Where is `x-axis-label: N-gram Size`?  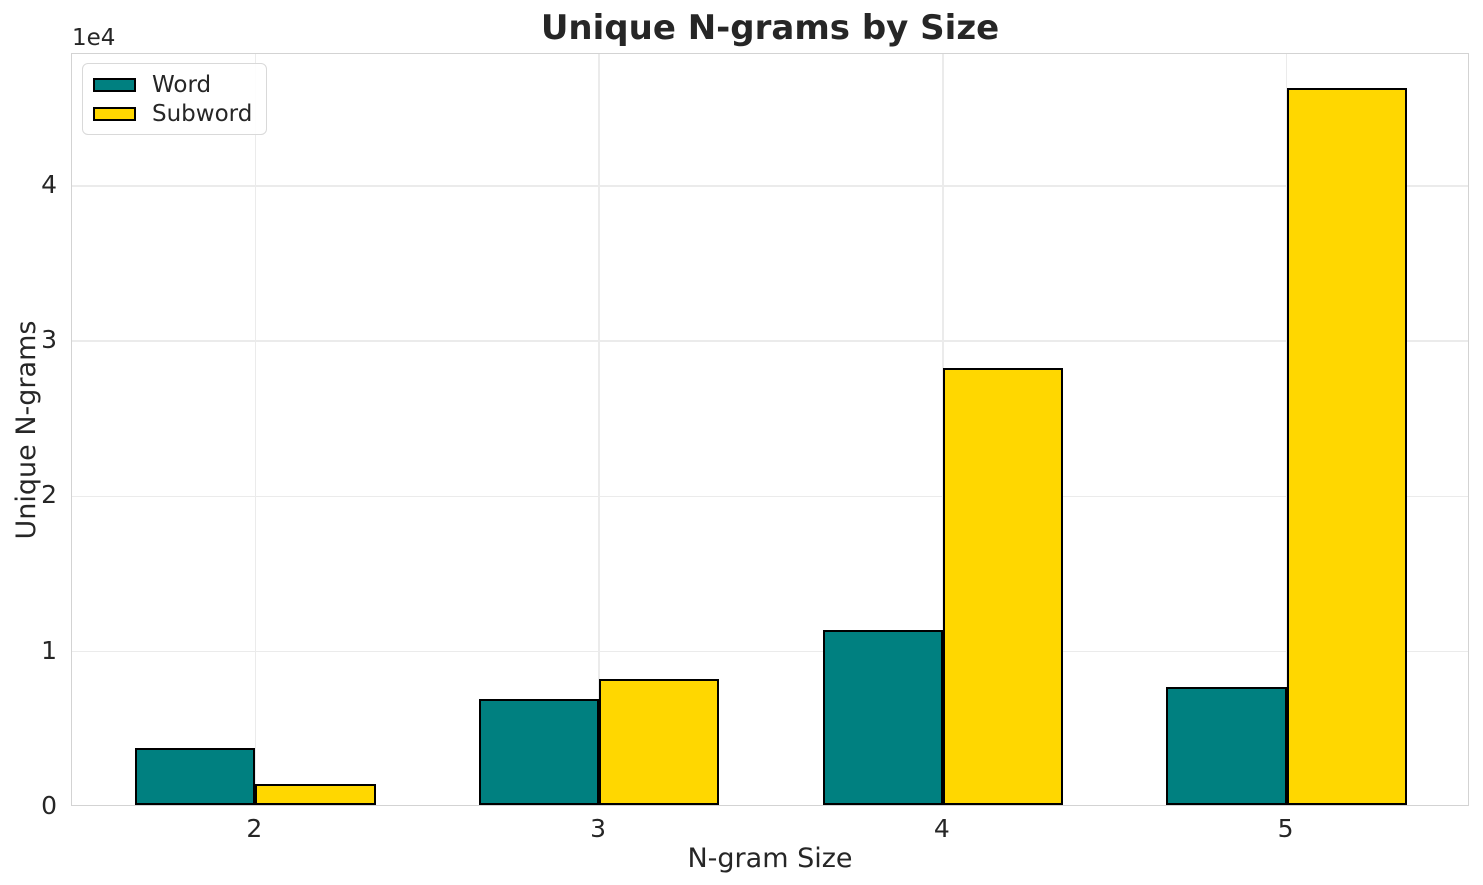
x-axis-label: N-gram Size is located at coordinates (770, 858).